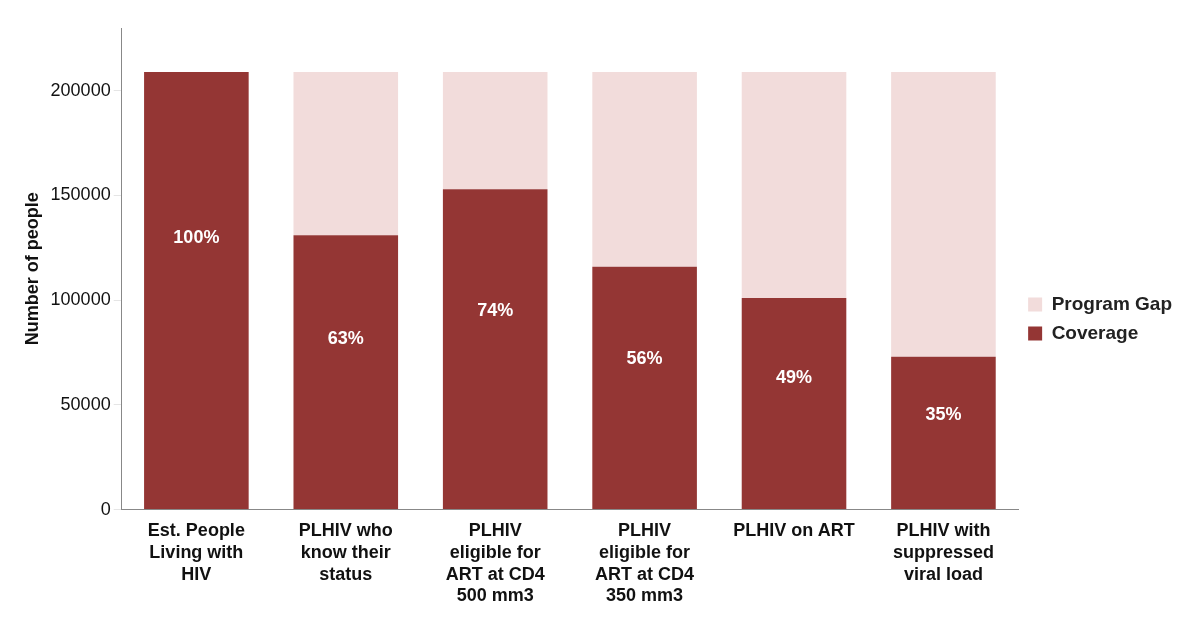  What do you see at coordinates (644, 357) in the screenshot?
I see `annotation: 56%` at bounding box center [644, 357].